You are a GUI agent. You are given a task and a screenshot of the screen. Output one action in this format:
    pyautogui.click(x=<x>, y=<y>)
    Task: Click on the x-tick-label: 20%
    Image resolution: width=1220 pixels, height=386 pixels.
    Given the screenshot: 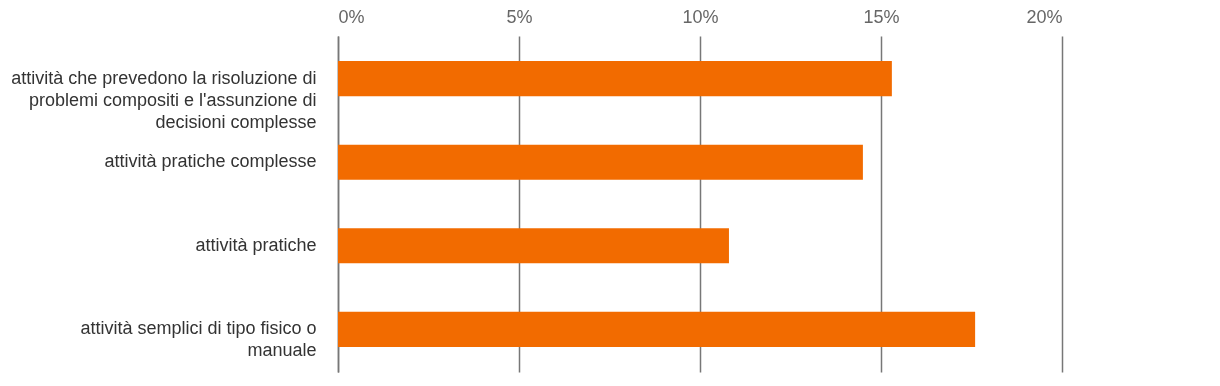 What is the action you would take?
    pyautogui.click(x=1044, y=16)
    